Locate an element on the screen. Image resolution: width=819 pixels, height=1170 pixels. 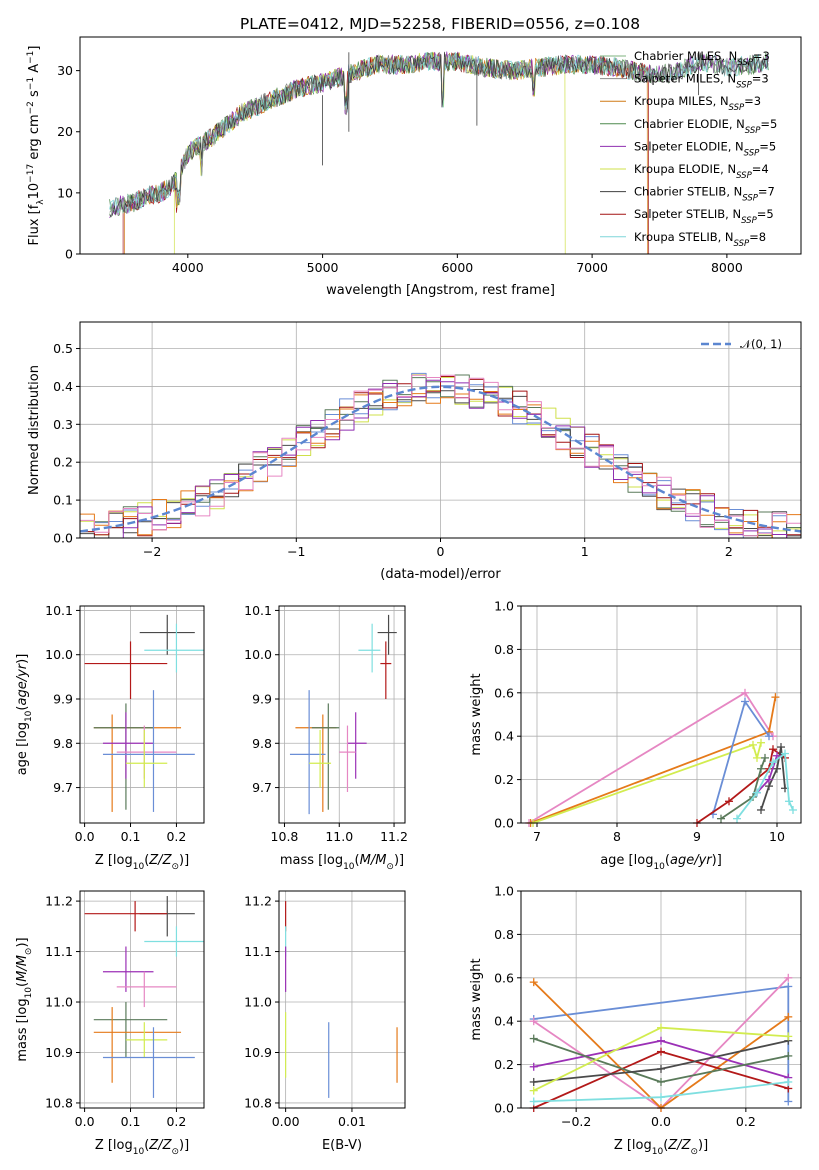
hist-xtick-label: 0 is located at coordinates (441, 551).